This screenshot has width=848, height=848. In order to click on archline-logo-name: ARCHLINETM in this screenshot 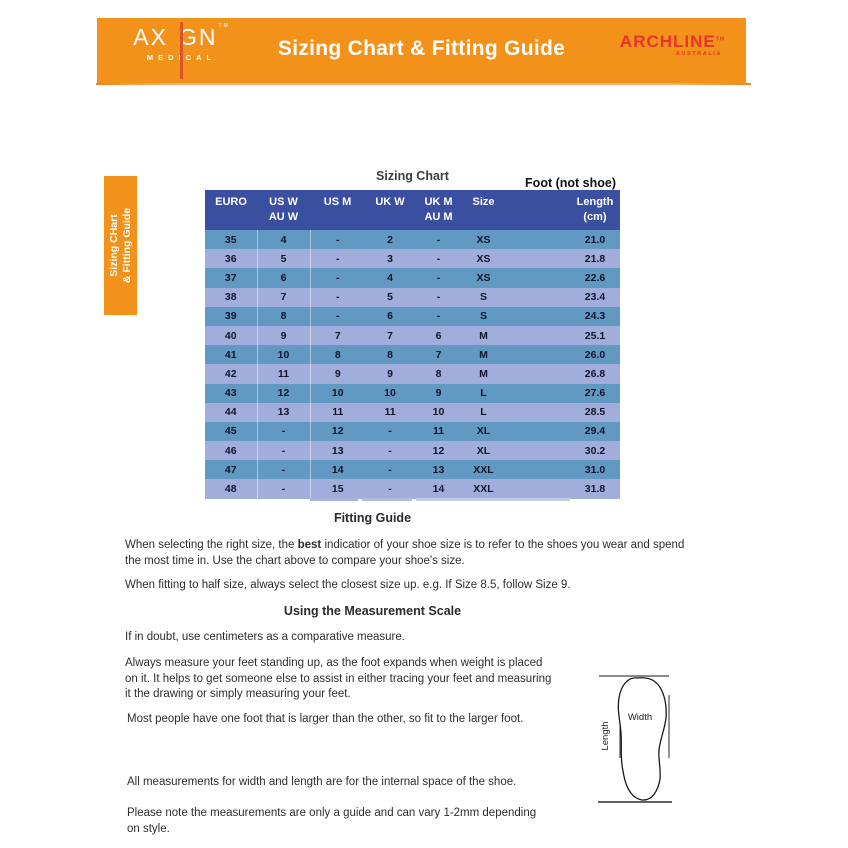, I will do `click(672, 41)`.